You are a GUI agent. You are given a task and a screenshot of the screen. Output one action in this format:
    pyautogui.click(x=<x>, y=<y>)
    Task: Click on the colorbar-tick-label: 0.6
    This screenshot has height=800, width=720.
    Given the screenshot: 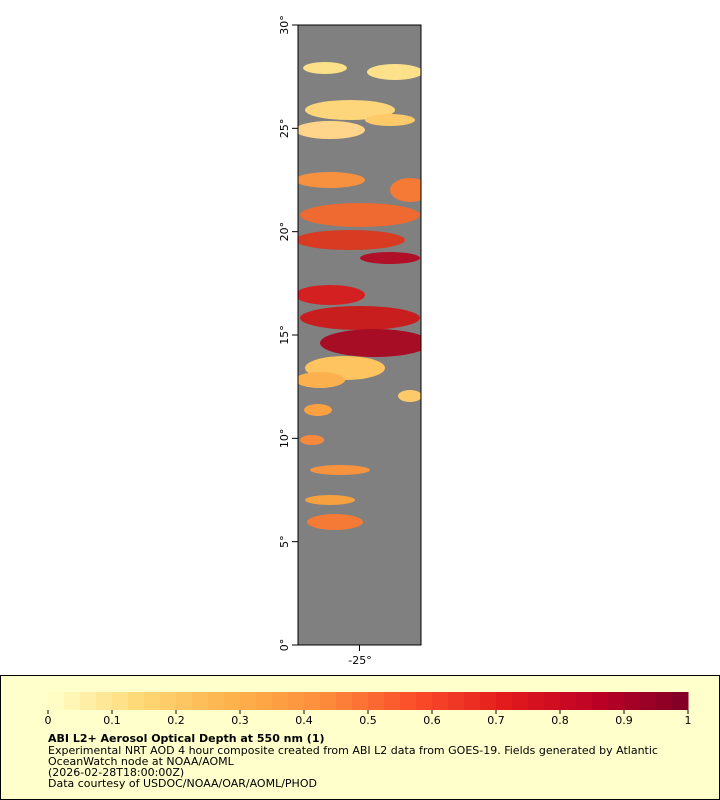 What is the action you would take?
    pyautogui.click(x=432, y=720)
    